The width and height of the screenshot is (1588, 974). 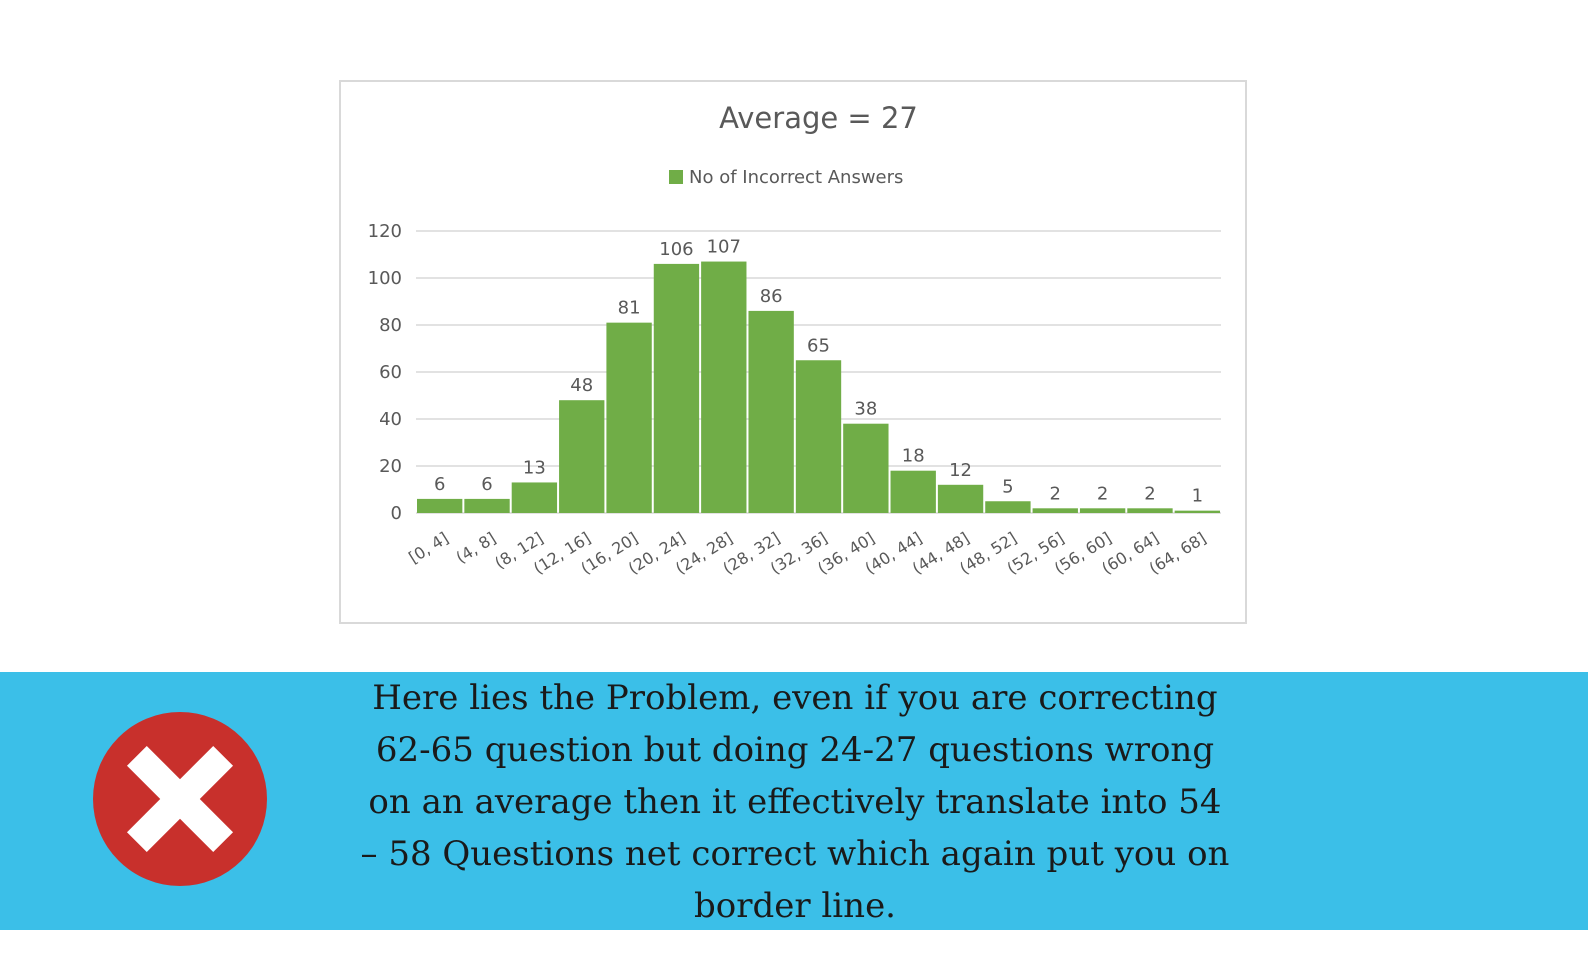 What do you see at coordinates (771, 296) in the screenshot?
I see `data-label: 86` at bounding box center [771, 296].